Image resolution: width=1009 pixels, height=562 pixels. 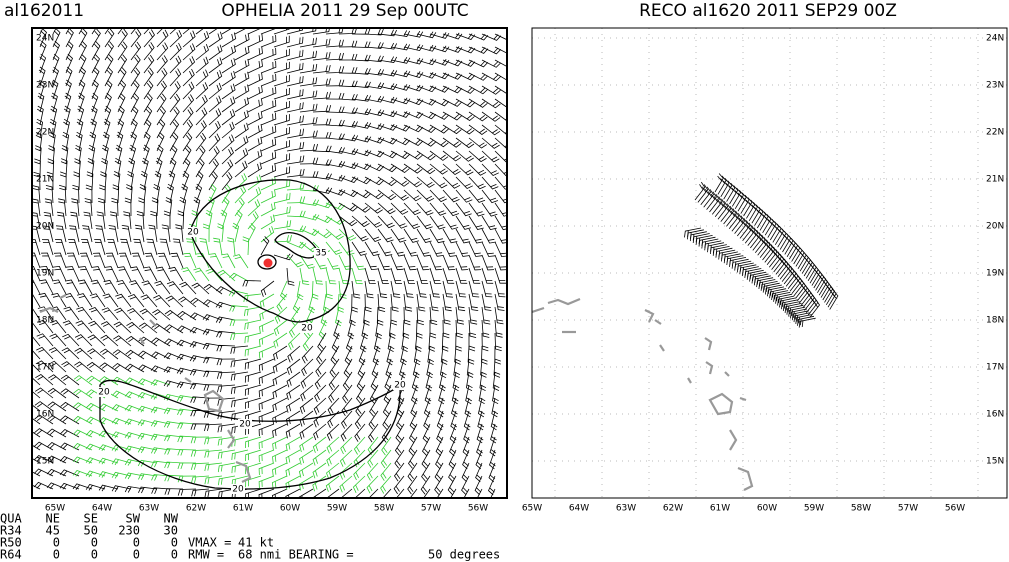 I want to click on lon-label: 64W, so click(x=102, y=509).